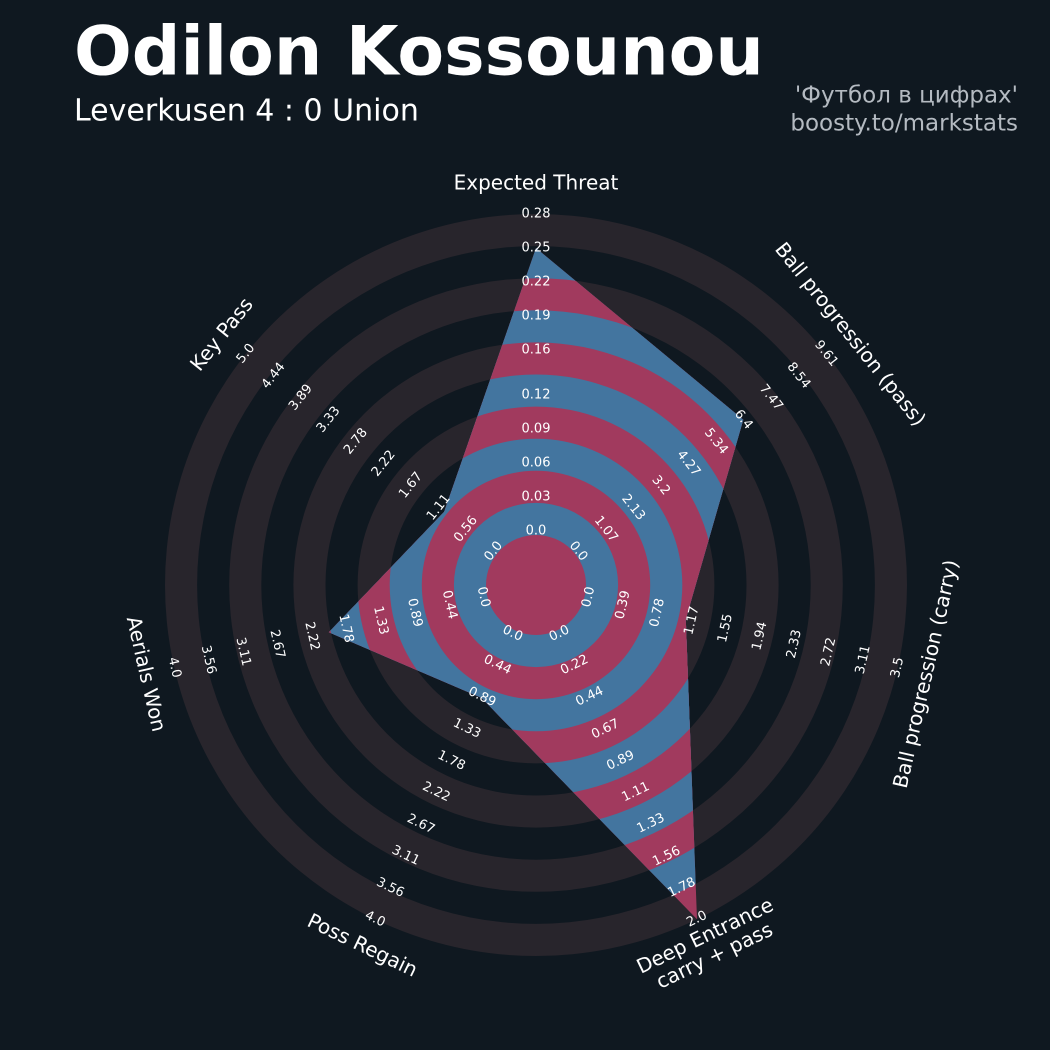 This screenshot has width=1050, height=1050. What do you see at coordinates (449, 605) in the screenshot?
I see `tick-label: 0.44` at bounding box center [449, 605].